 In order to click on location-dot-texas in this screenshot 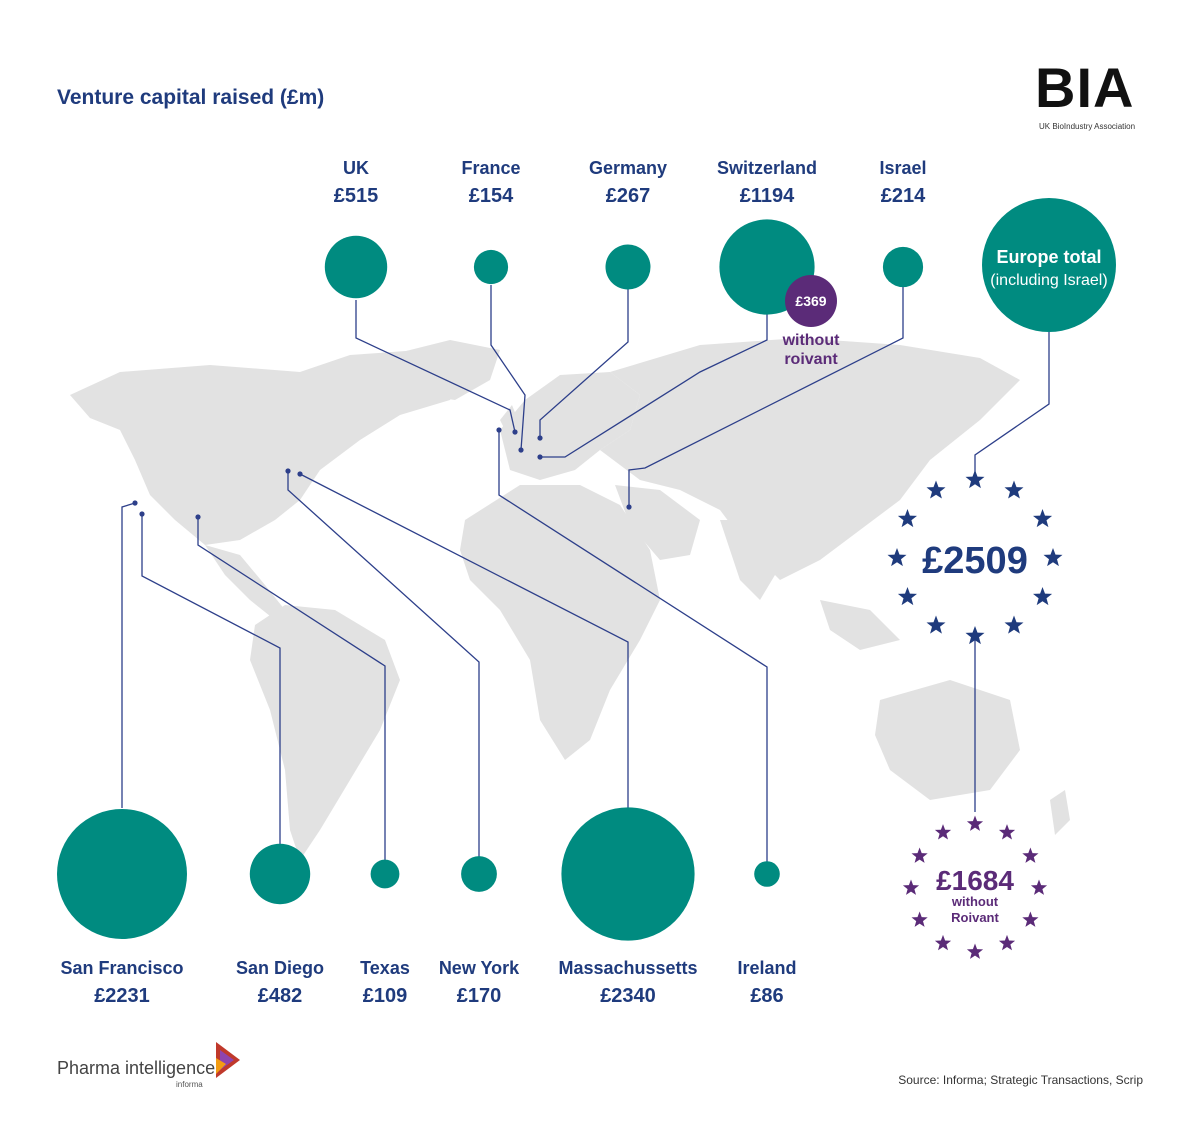, I will do `click(198, 517)`.